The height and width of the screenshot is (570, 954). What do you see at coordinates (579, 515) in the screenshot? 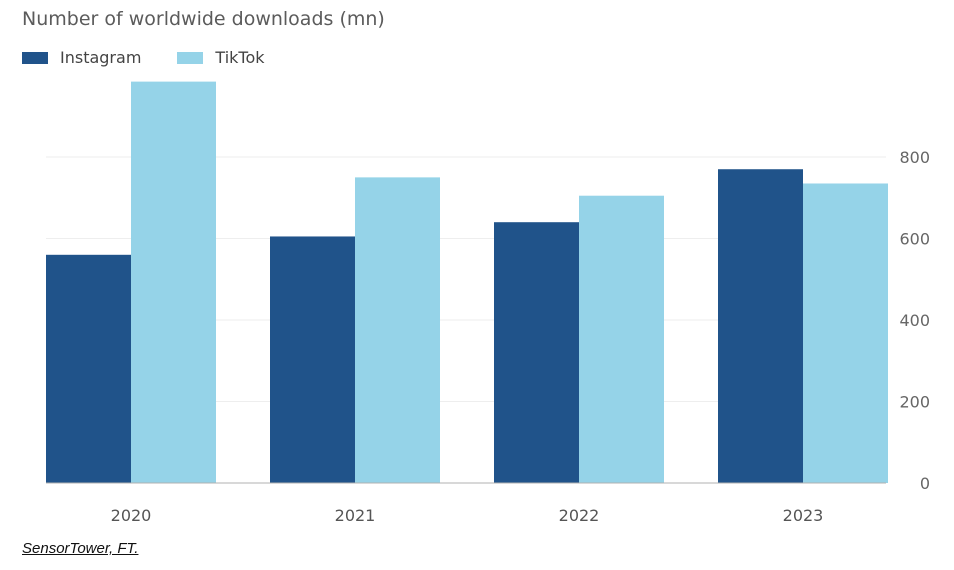
I see `x-tick-label-2022: 2022` at bounding box center [579, 515].